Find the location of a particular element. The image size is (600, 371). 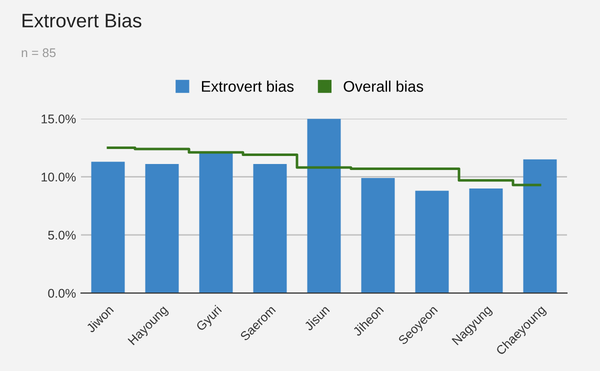

y-tick-label: 10.0% is located at coordinates (59, 177).